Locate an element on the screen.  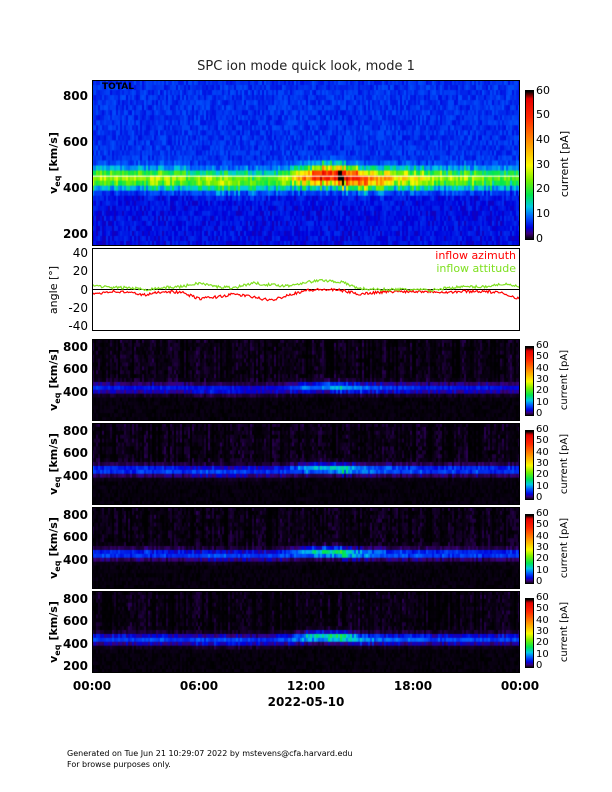
y-tick-label: 20 is located at coordinates (80, 271).